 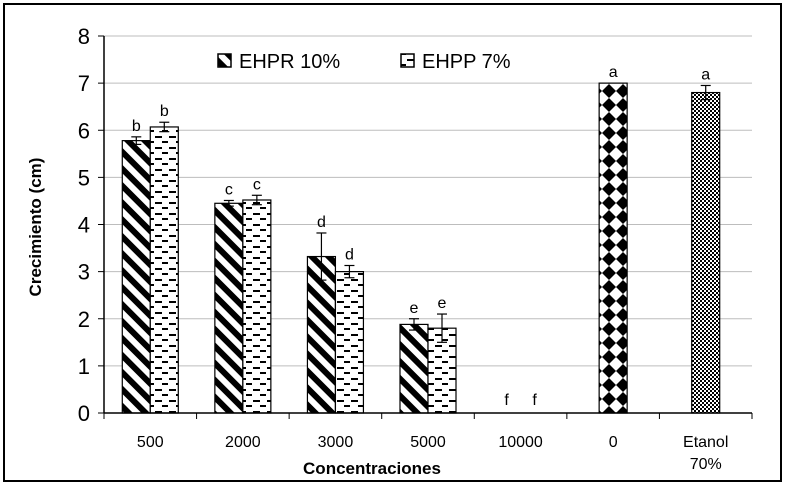 What do you see at coordinates (84, 272) in the screenshot?
I see `y-tick-label: 3` at bounding box center [84, 272].